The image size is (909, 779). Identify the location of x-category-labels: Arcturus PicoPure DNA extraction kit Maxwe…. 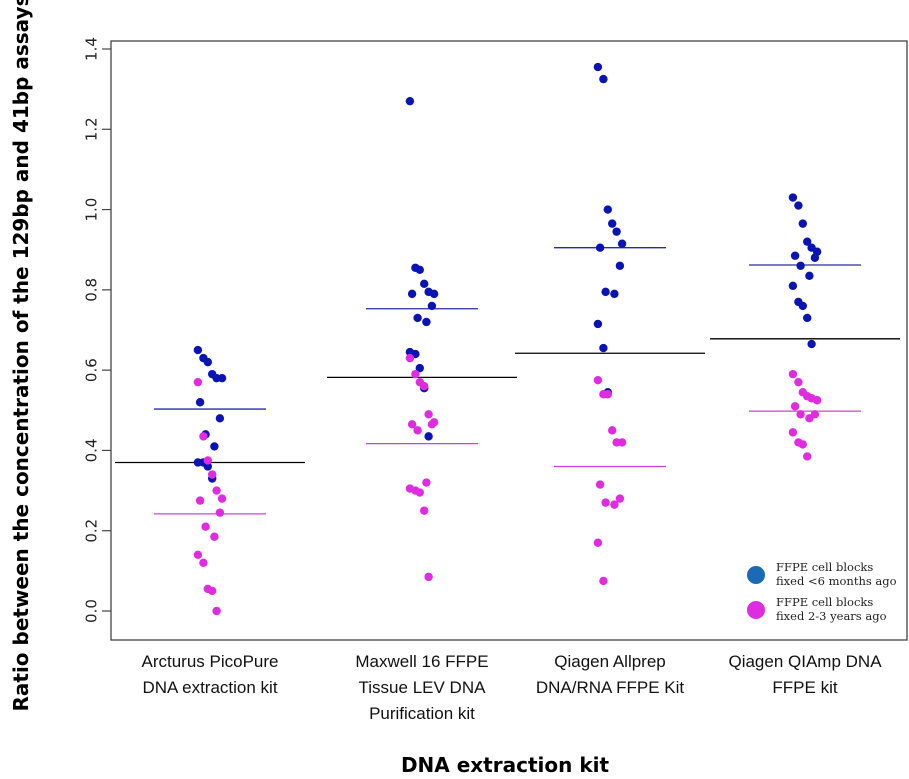
(512, 687).